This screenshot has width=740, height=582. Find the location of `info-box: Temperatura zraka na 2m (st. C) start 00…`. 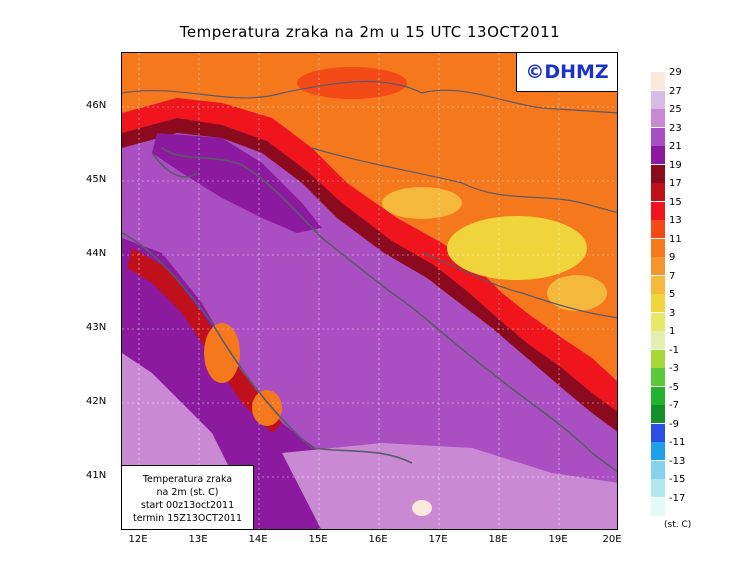

info-box: Temperatura zraka na 2m (st. C) start 00… is located at coordinates (187, 497).